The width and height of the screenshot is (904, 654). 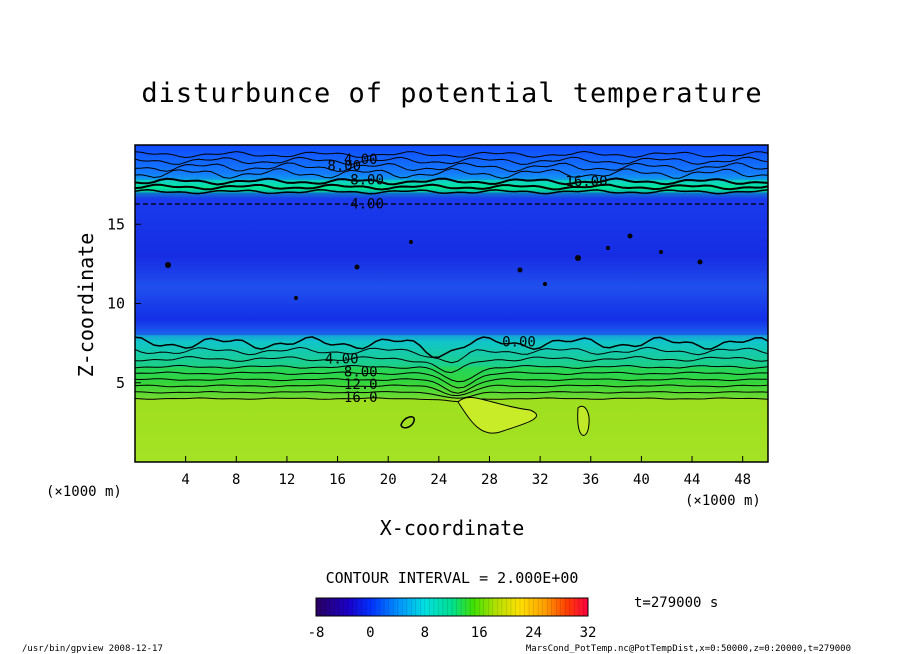 What do you see at coordinates (361, 398) in the screenshot?
I see `contour-label: 16.0` at bounding box center [361, 398].